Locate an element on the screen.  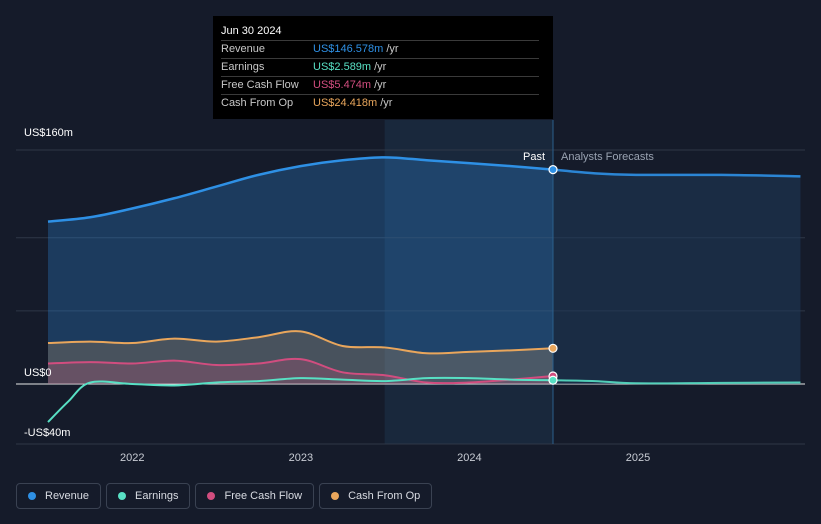
x-tick-label: 2025 is located at coordinates (638, 458).